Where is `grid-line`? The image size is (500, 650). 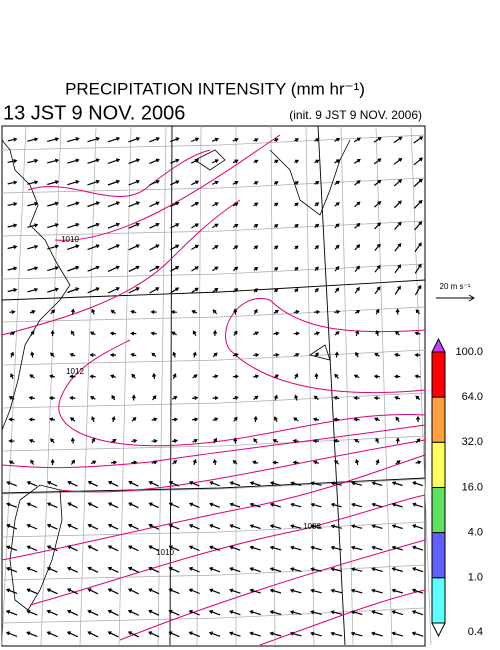
grid-line is located at coordinates (162, 385).